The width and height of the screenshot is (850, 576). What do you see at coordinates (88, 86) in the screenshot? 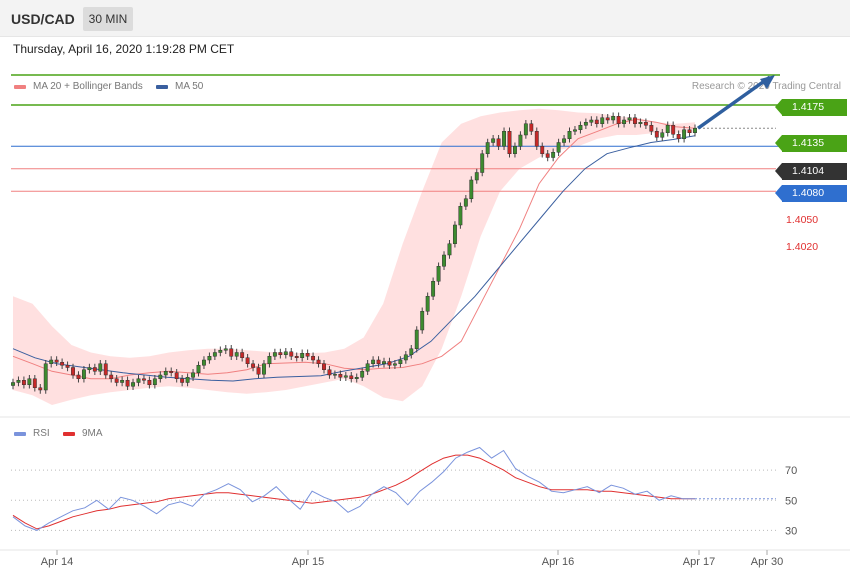
I see `legend-ma20-label: MA 20 + Bollinger Bands` at bounding box center [88, 86].